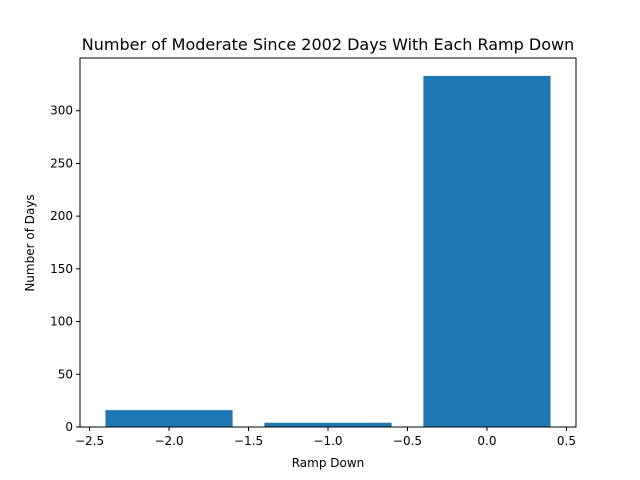 Image resolution: width=640 pixels, height=480 pixels. Describe the element at coordinates (89, 441) in the screenshot. I see `x-tick-label: −2.5` at that location.